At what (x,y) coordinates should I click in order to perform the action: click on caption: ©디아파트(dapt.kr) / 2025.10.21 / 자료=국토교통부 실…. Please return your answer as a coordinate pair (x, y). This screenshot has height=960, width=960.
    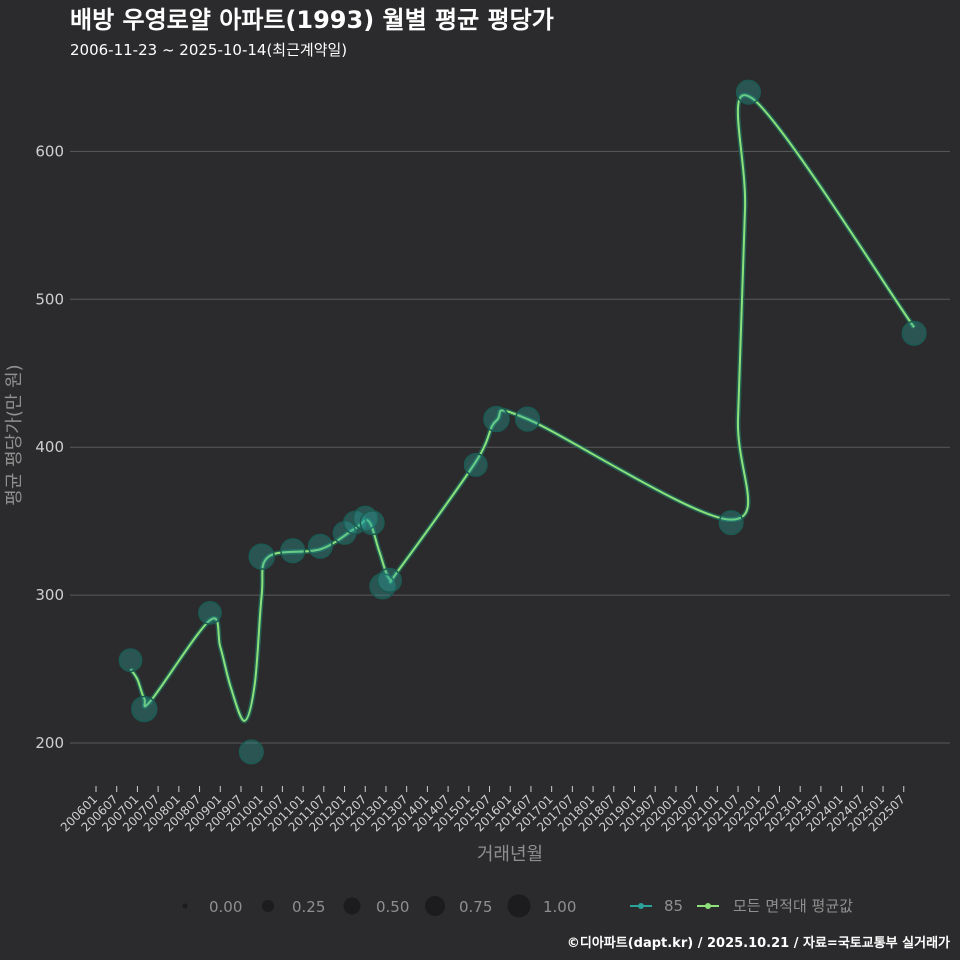
    Looking at the image, I should click on (758, 943).